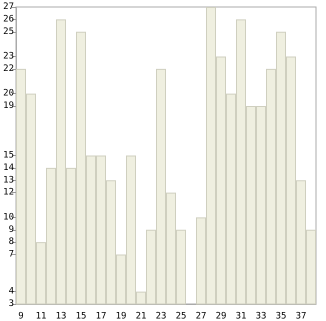 The width and height of the screenshot is (326, 321). Describe the element at coordinates (8, 193) in the screenshot. I see `y-tick-label: 12` at that location.